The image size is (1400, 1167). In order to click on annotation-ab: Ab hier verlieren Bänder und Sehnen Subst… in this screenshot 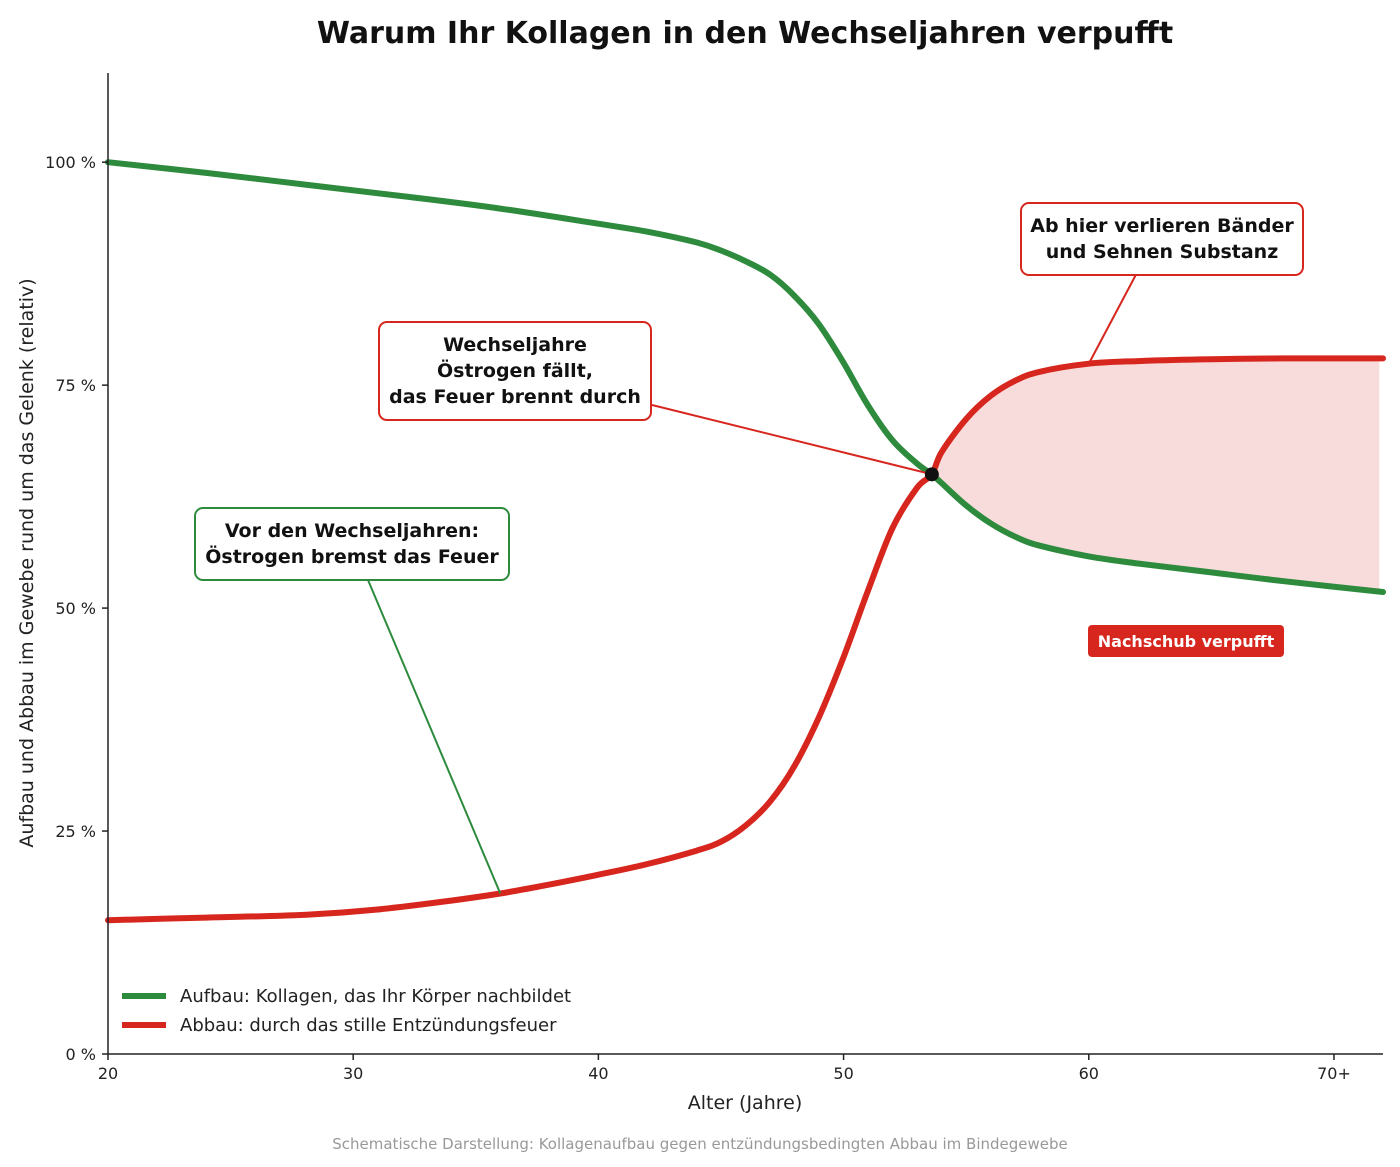, I will do `click(1162, 283)`.